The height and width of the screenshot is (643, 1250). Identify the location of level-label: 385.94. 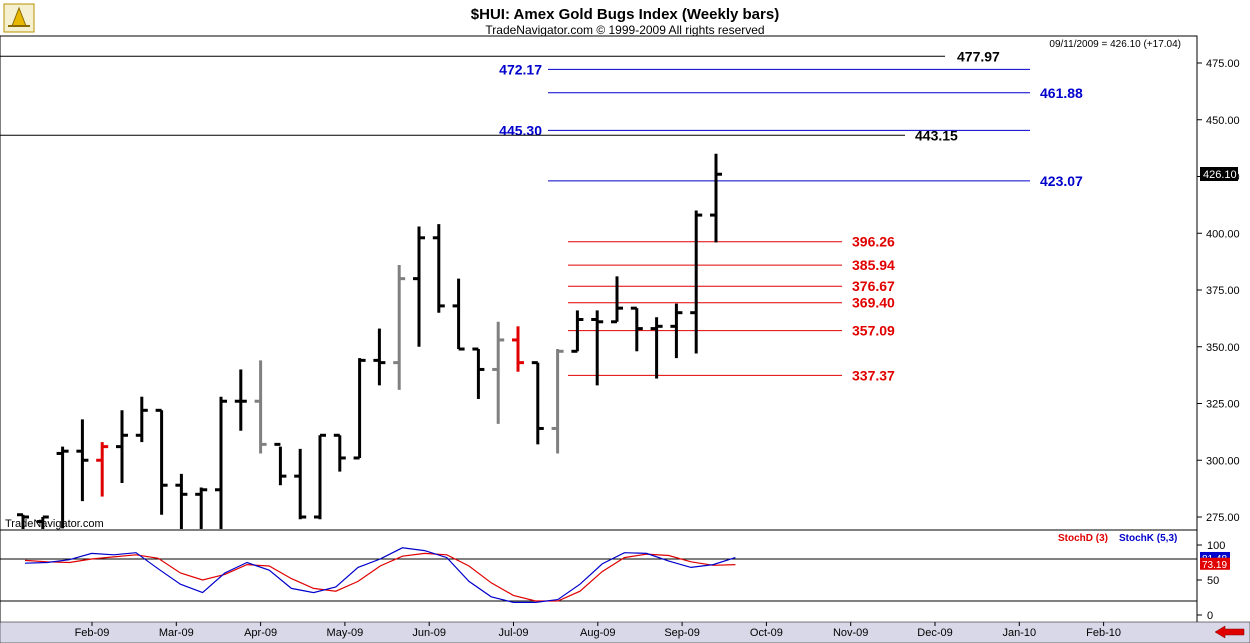
(873, 265).